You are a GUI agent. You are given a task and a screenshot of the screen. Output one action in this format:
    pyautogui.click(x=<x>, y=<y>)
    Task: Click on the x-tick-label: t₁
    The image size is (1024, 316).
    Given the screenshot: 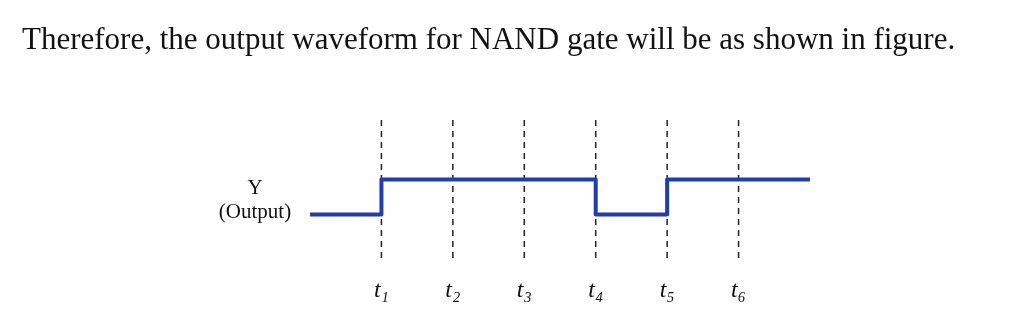 What is the action you would take?
    pyautogui.click(x=381, y=288)
    